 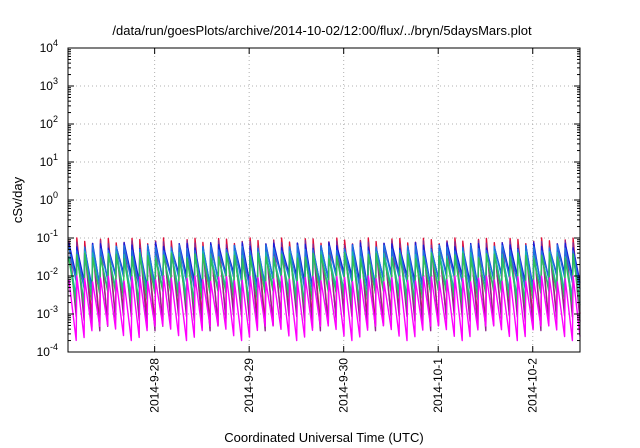 I want to click on y-tick-label: 10³, so click(x=49, y=84).